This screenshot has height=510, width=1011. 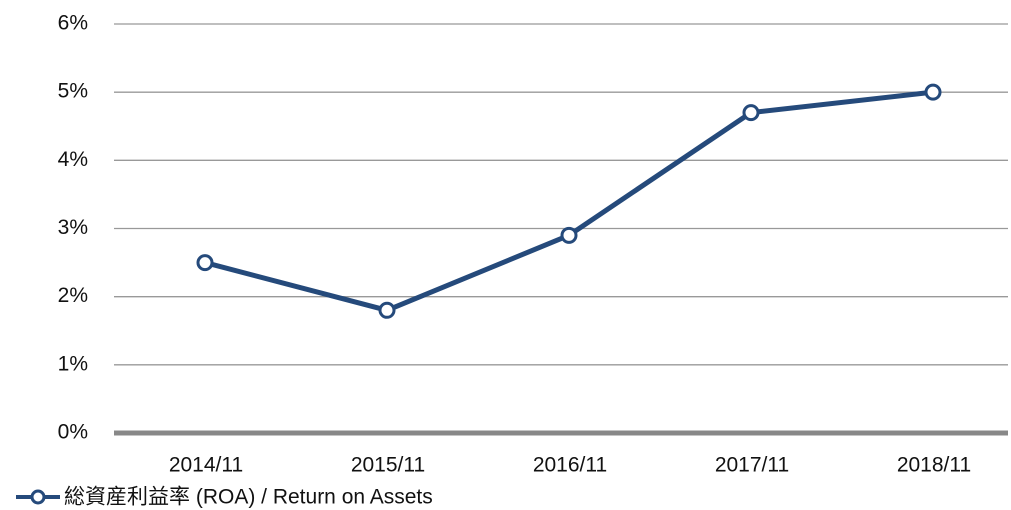 What do you see at coordinates (73, 227) in the screenshot?
I see `y-tick-label: 3%` at bounding box center [73, 227].